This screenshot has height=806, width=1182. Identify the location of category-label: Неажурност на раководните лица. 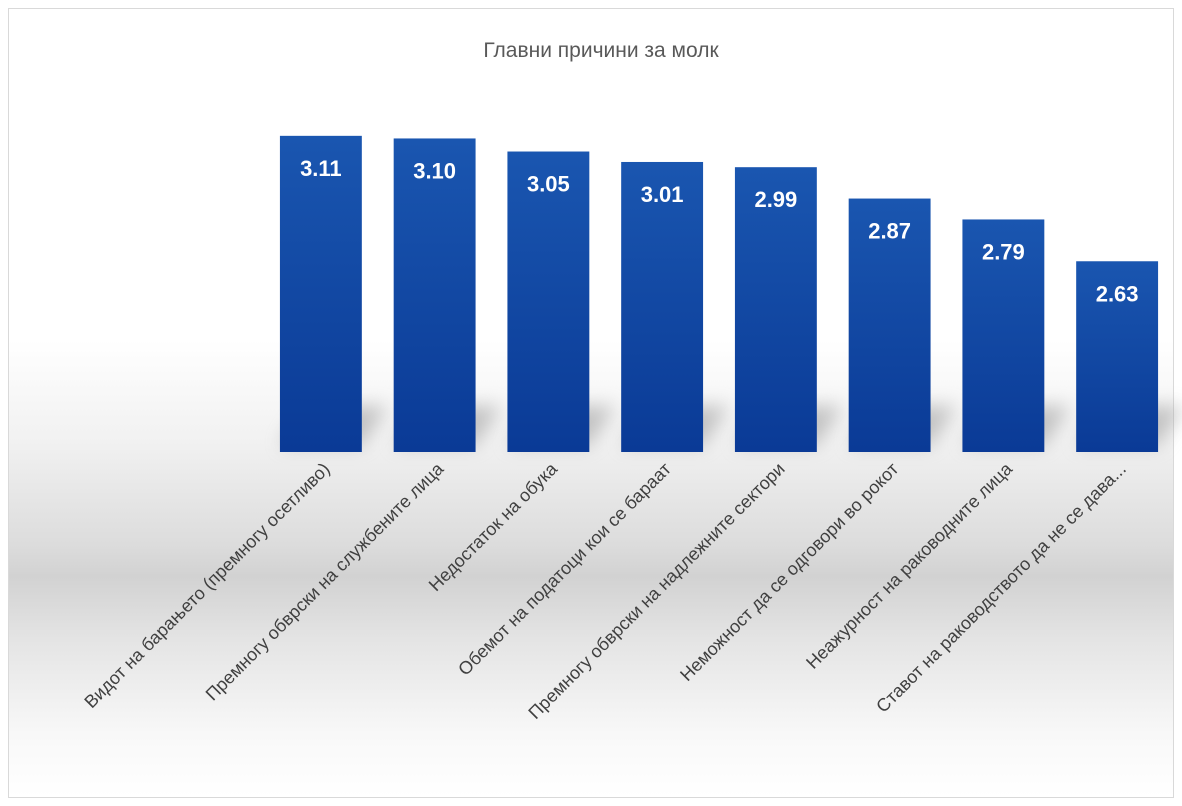
(909, 565).